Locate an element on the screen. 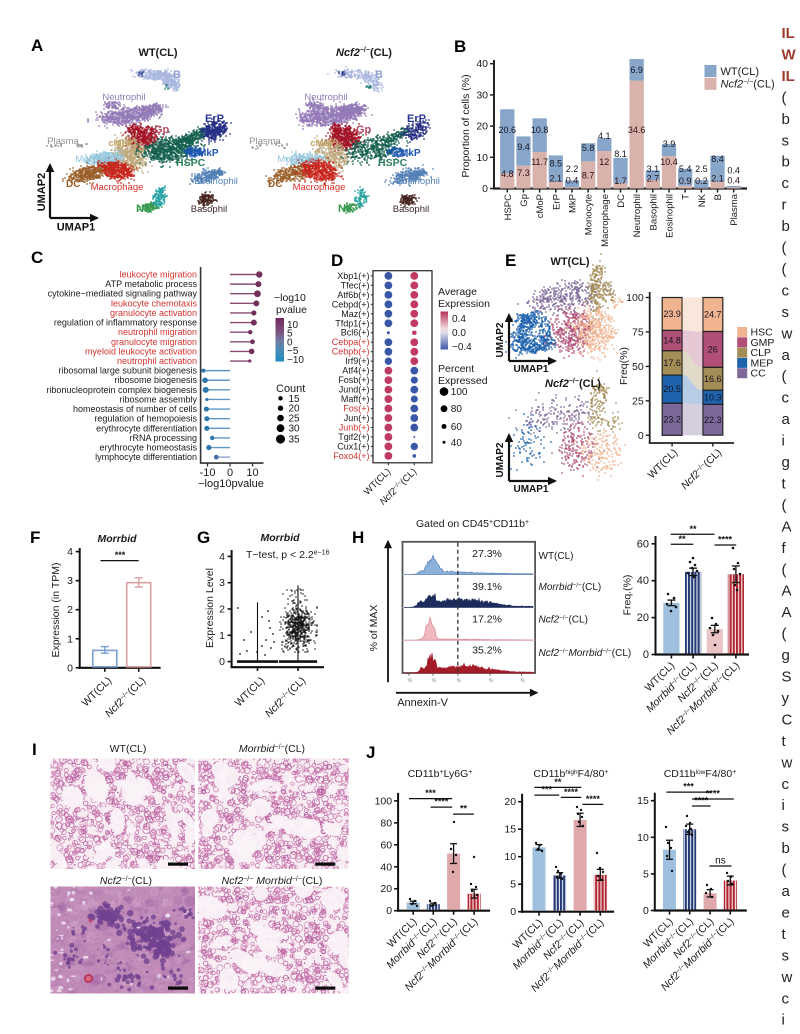  svg-text: 25 is located at coordinates (295, 419).